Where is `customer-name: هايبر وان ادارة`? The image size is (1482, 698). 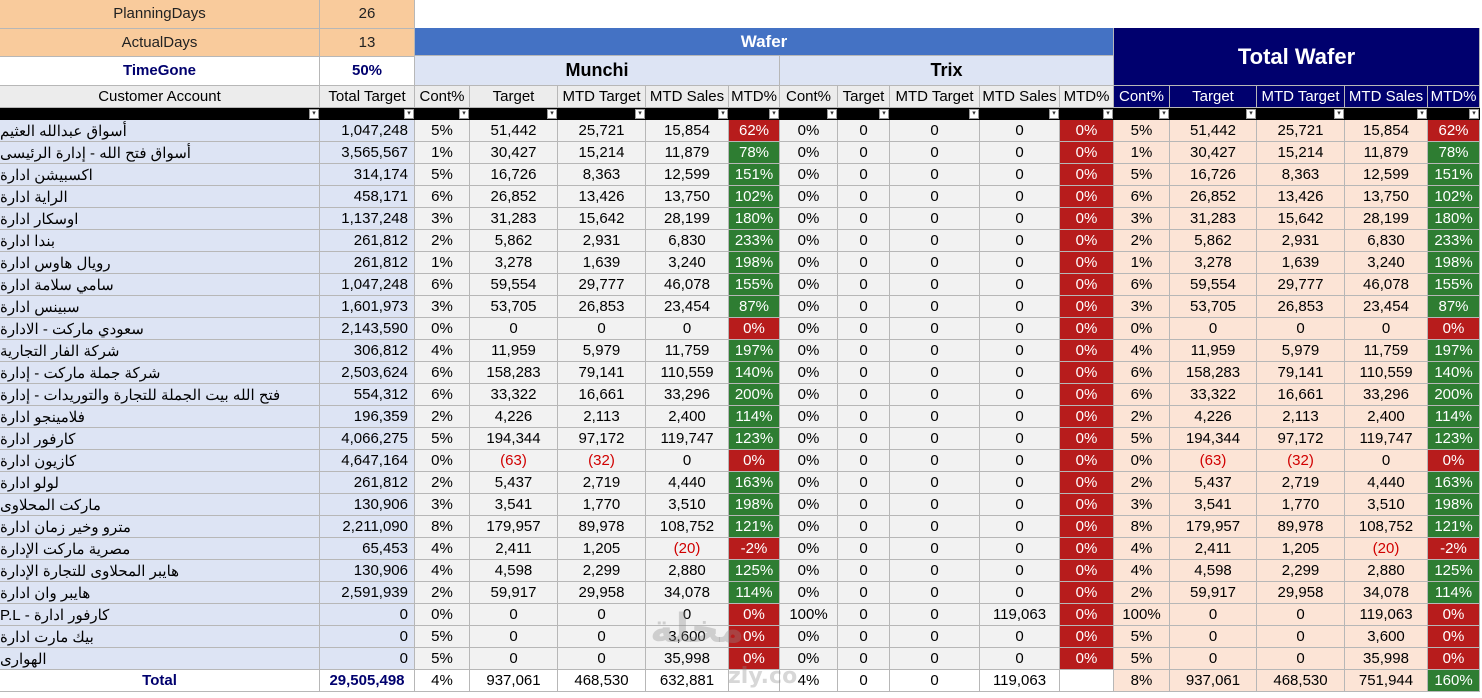
customer-name: هايبر وان ادارة is located at coordinates (160, 593).